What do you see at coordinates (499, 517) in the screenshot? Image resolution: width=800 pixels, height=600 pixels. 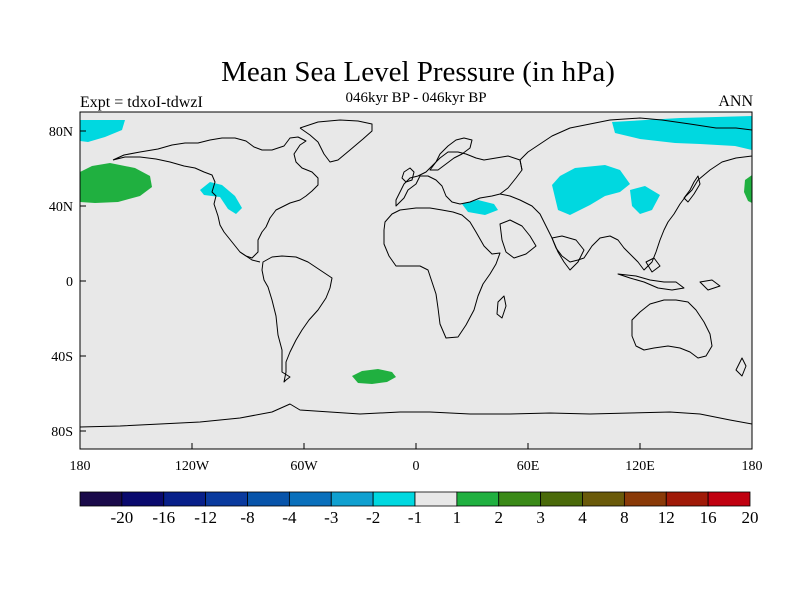 I see `colorbar-label: 2` at bounding box center [499, 517].